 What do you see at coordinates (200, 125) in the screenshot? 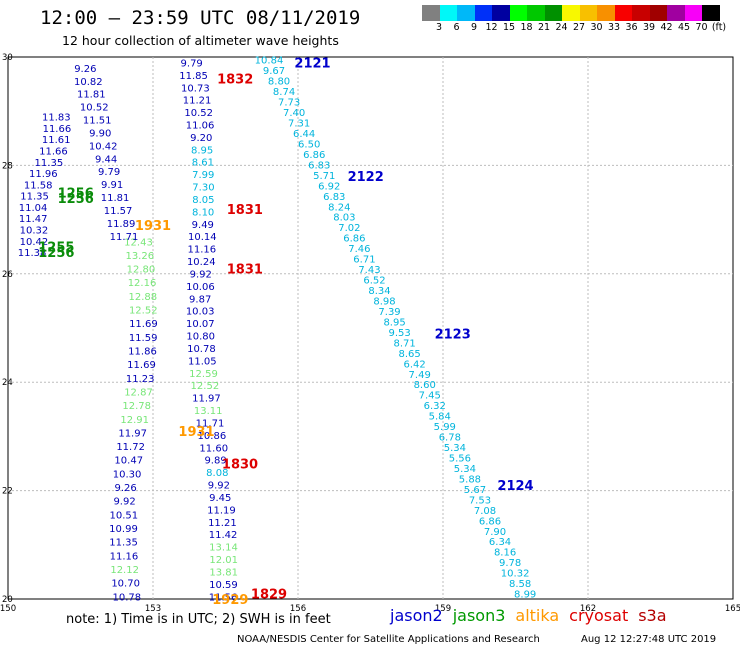
I see `jason2-value: 11.06` at bounding box center [200, 125].